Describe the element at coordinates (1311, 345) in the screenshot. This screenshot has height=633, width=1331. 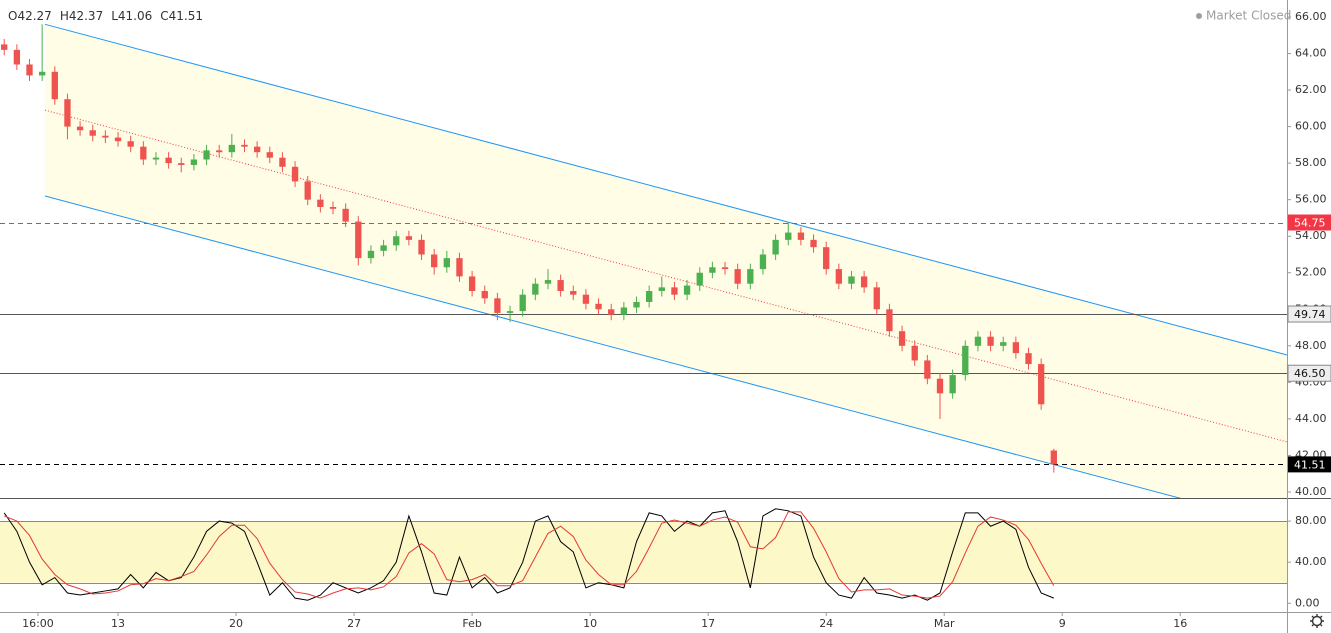
I see `y-tick-label: 48.00` at that location.